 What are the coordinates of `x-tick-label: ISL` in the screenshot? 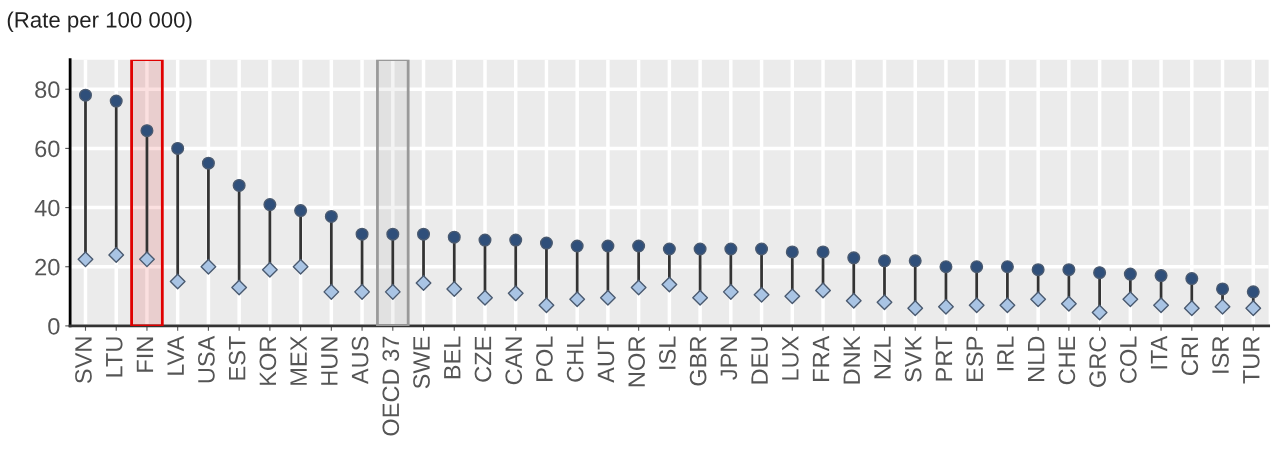 It's located at (667, 352).